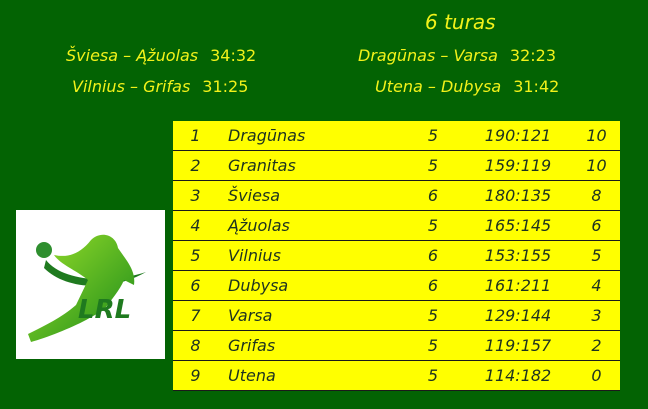  I want to click on table-row: 2 Granitas 5 159:119 10, so click(396, 165).